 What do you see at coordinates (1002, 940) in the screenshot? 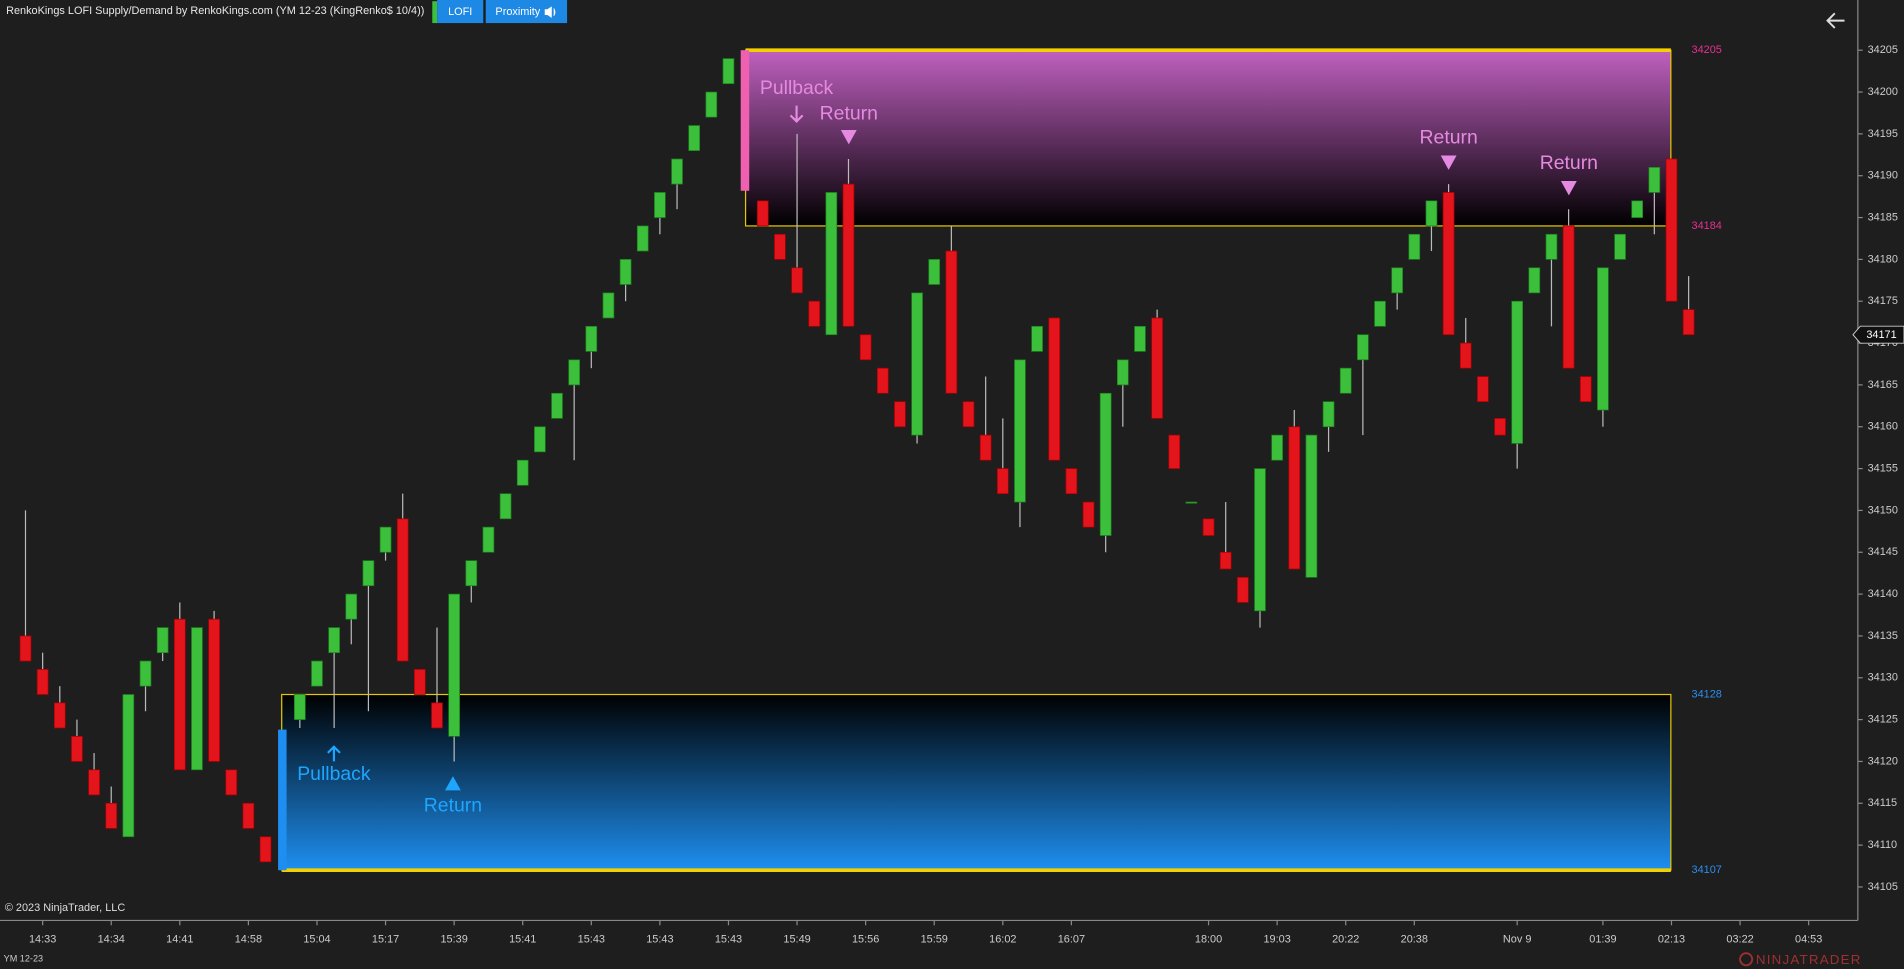
I see `x-tick-label: 16:02` at bounding box center [1002, 940].